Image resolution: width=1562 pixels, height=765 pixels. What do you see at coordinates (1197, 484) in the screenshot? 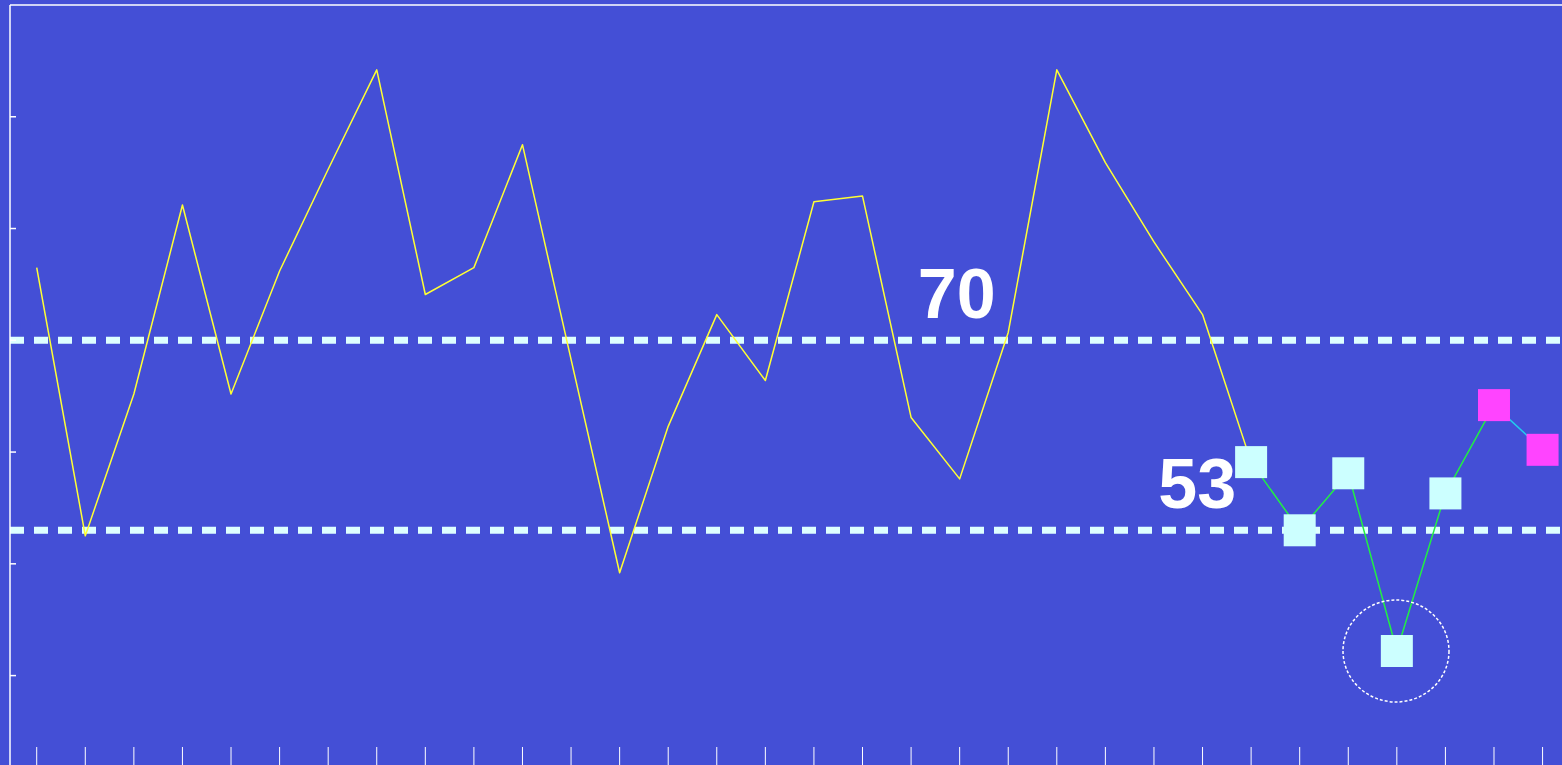
I see `ref-line-label: 53` at bounding box center [1197, 484].